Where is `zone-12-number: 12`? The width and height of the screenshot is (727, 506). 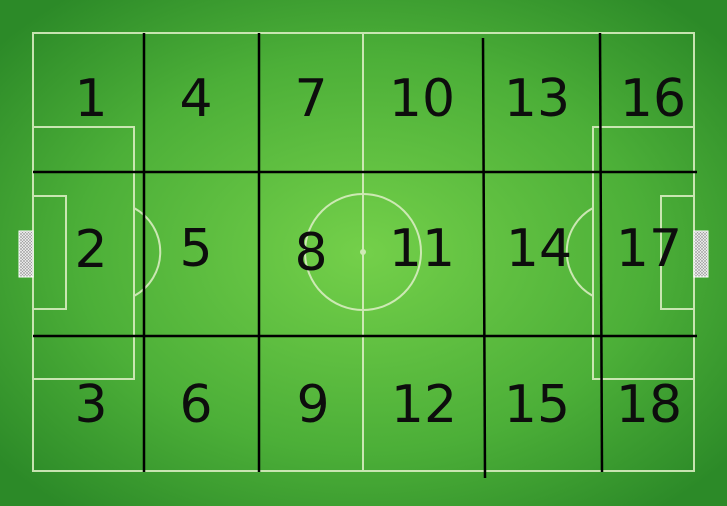 zone-12-number: 12 is located at coordinates (424, 405).